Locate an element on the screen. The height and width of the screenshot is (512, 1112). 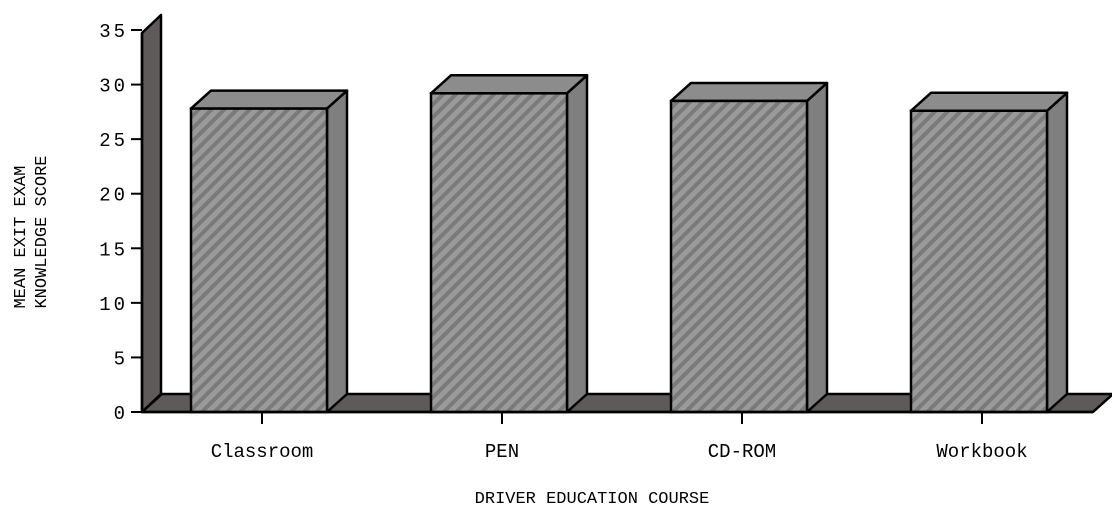
x-tick-label: PEN is located at coordinates (502, 452).